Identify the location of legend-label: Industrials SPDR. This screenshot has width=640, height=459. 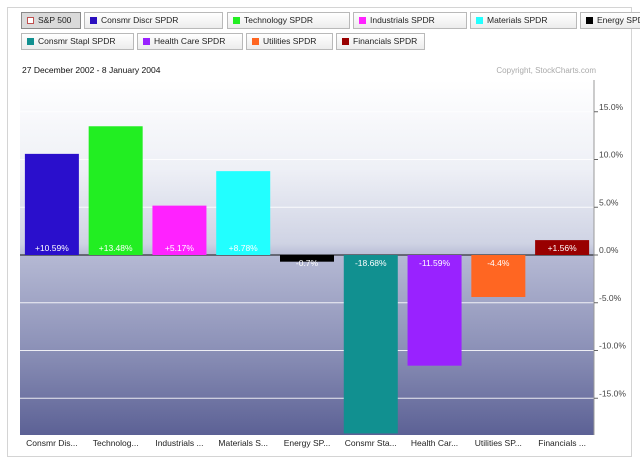
(402, 20).